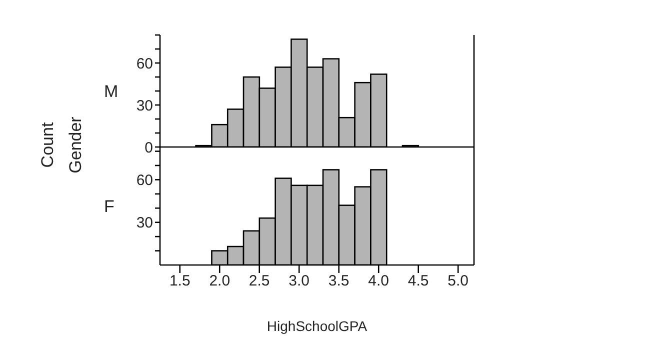 The height and width of the screenshot is (361, 650). What do you see at coordinates (75, 146) in the screenshot?
I see `text: Gender` at bounding box center [75, 146].